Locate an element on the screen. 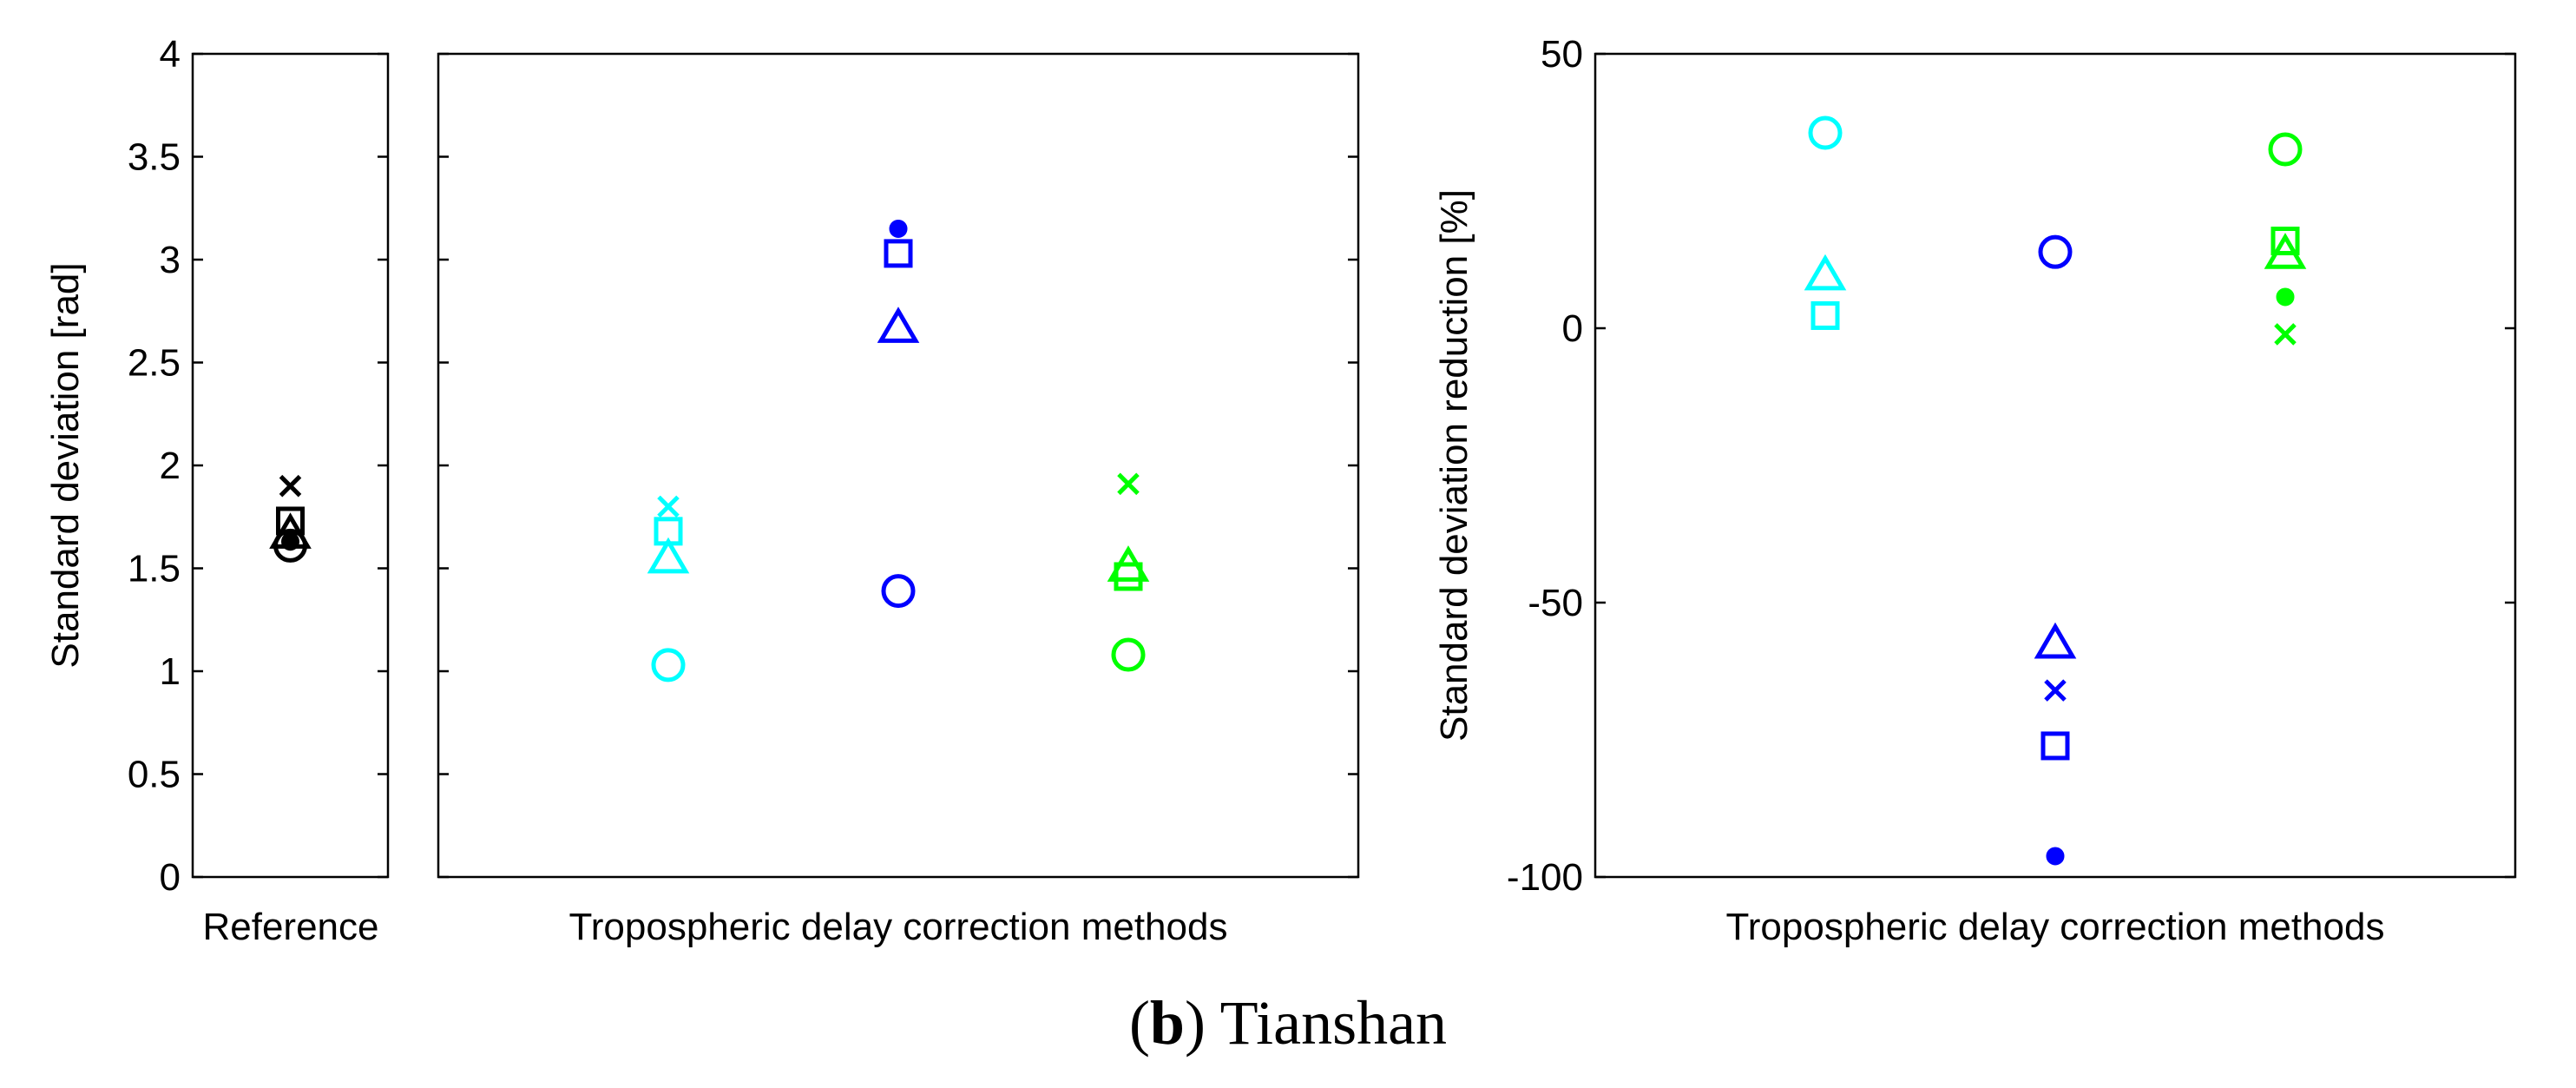 Image resolution: width=2576 pixels, height=1088 pixels. y-tick-label: 1 is located at coordinates (170, 671).